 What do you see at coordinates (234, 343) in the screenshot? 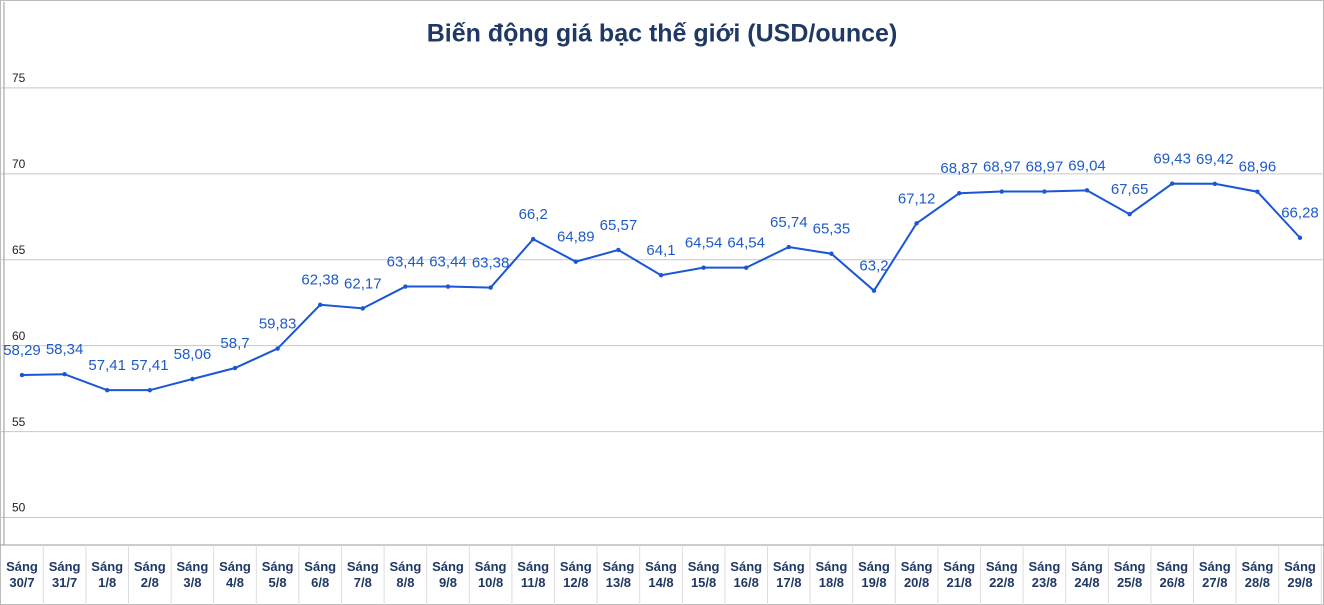
I see `data-label: 58,7` at bounding box center [234, 343].